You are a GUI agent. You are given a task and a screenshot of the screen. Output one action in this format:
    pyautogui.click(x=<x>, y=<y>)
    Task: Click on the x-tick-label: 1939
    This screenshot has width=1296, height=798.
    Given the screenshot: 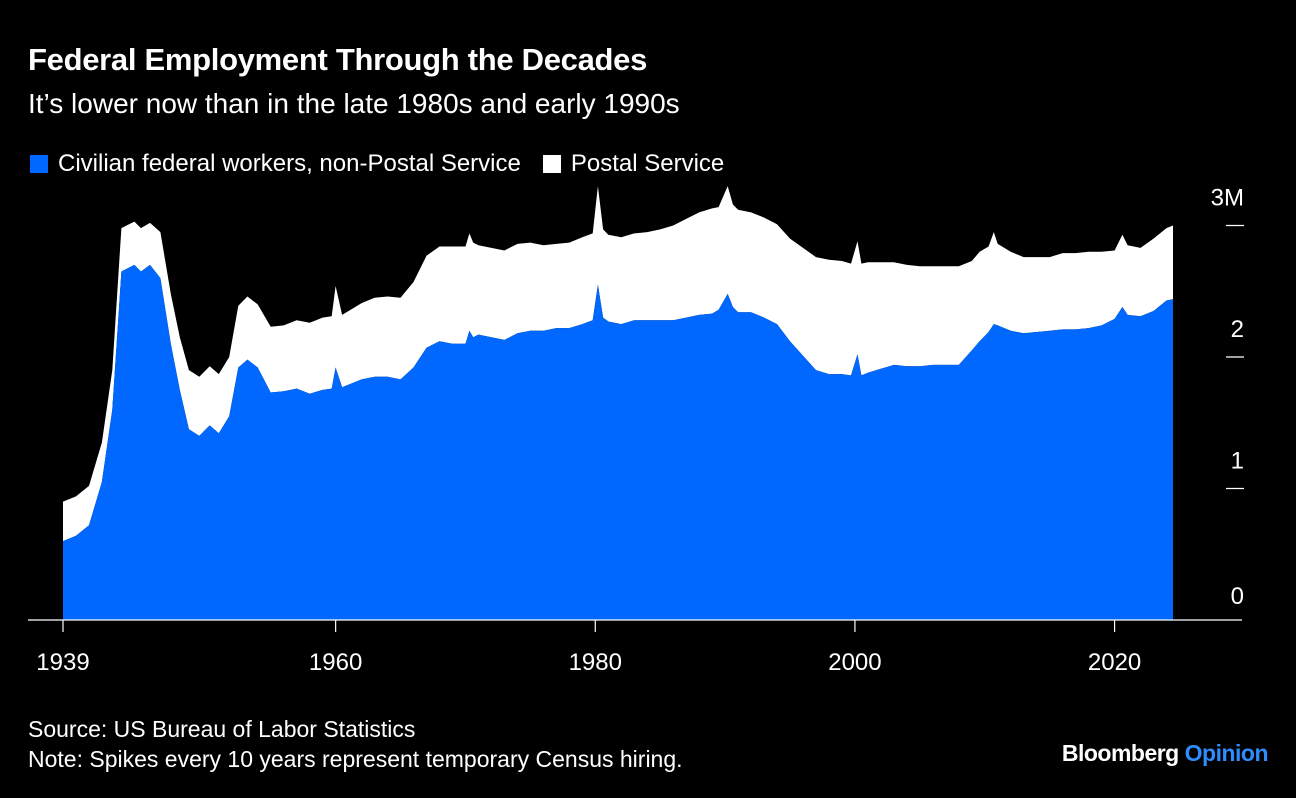 What is the action you would take?
    pyautogui.click(x=62, y=662)
    